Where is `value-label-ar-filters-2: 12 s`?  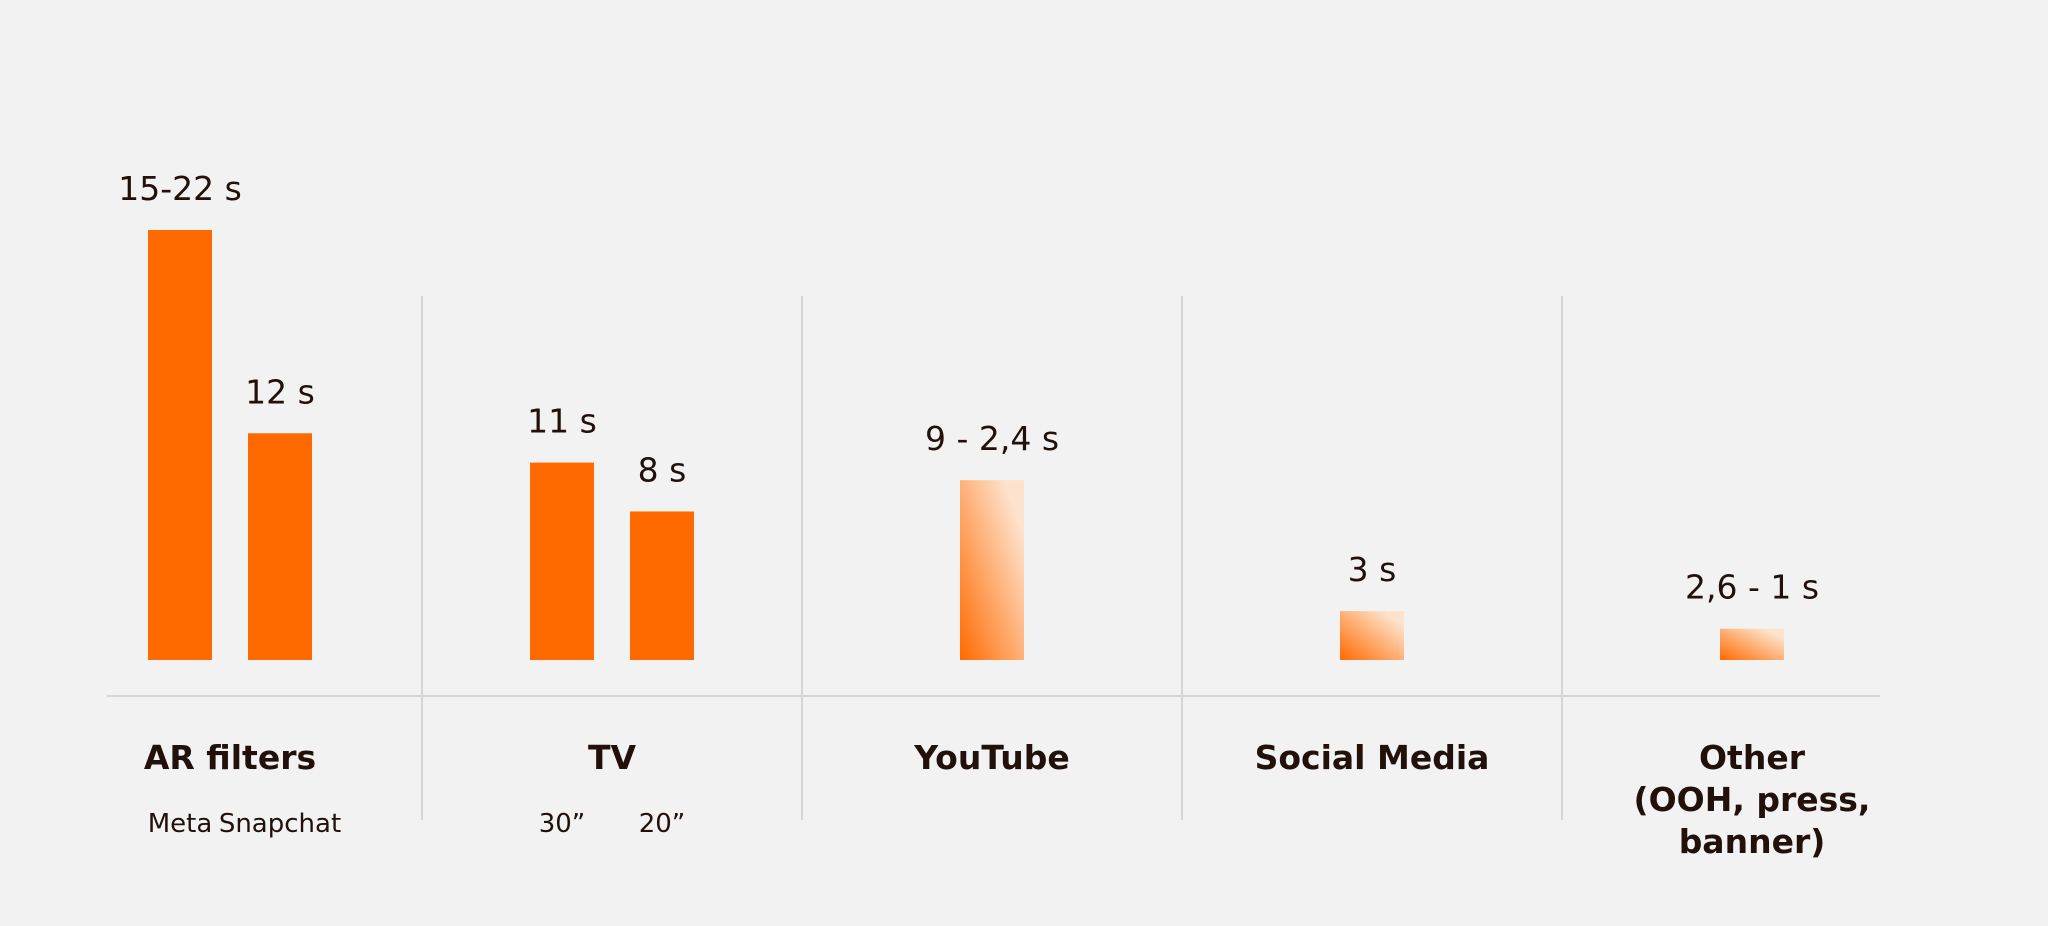
value-label-ar-filters-2: 12 s is located at coordinates (280, 391).